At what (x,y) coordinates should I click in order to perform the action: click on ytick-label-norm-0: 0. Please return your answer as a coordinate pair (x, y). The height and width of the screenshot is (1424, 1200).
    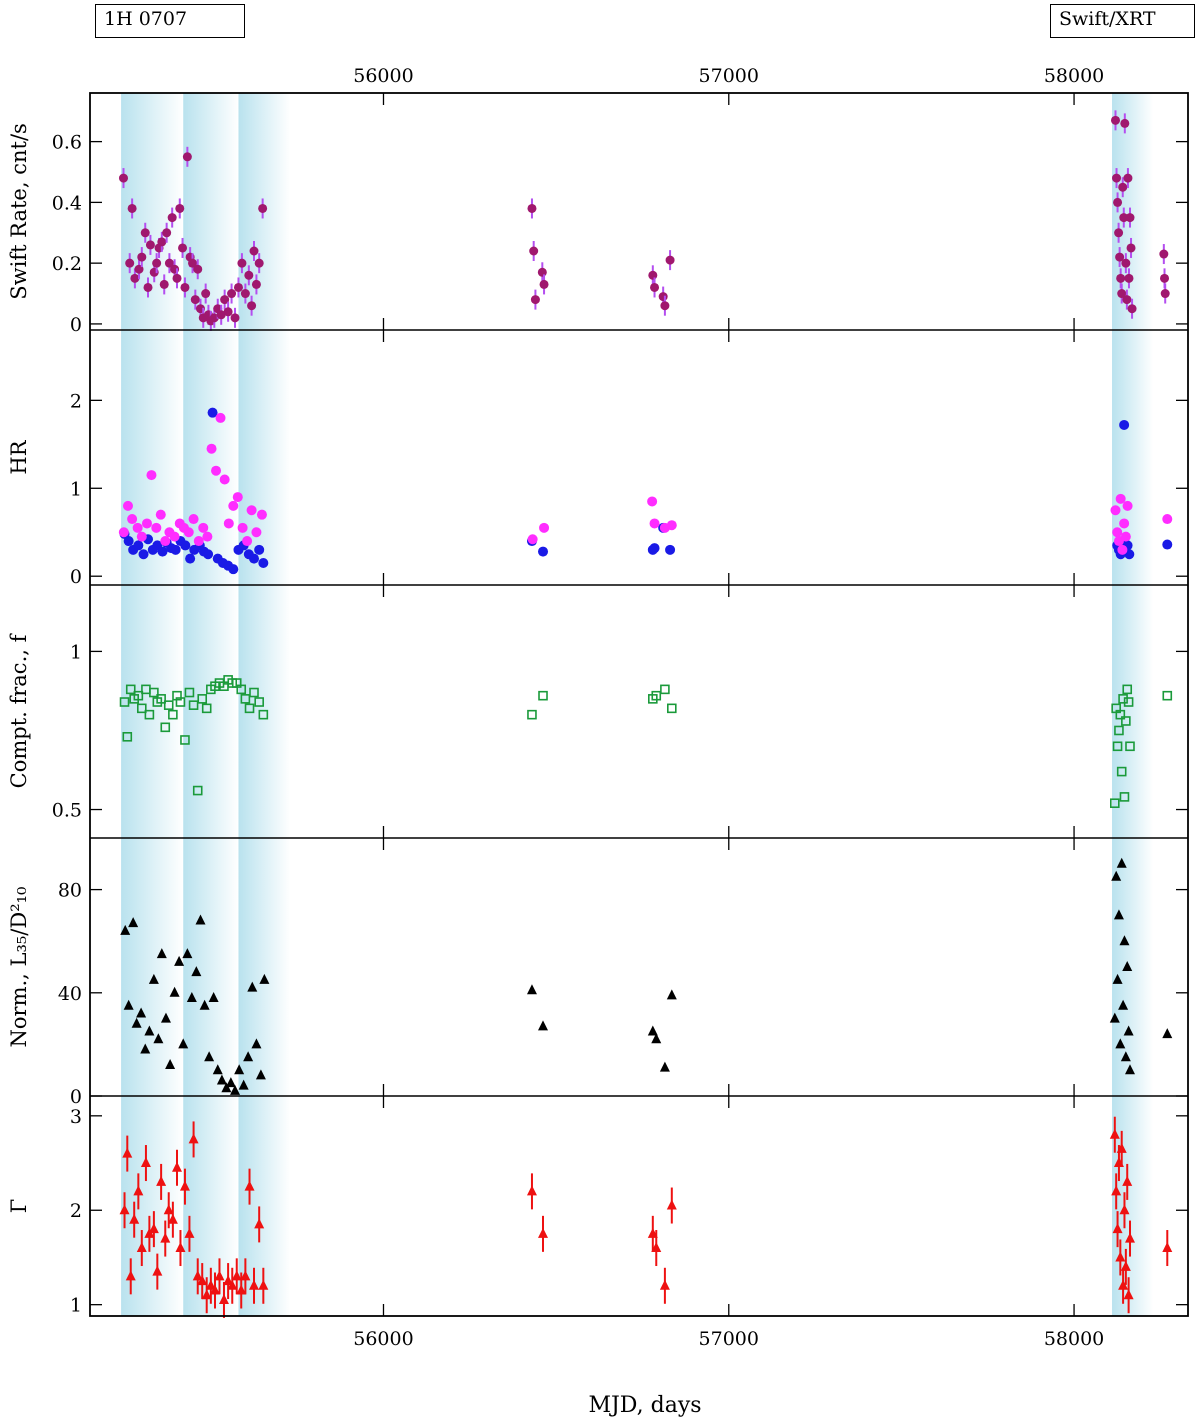
    Looking at the image, I should click on (76, 1097).